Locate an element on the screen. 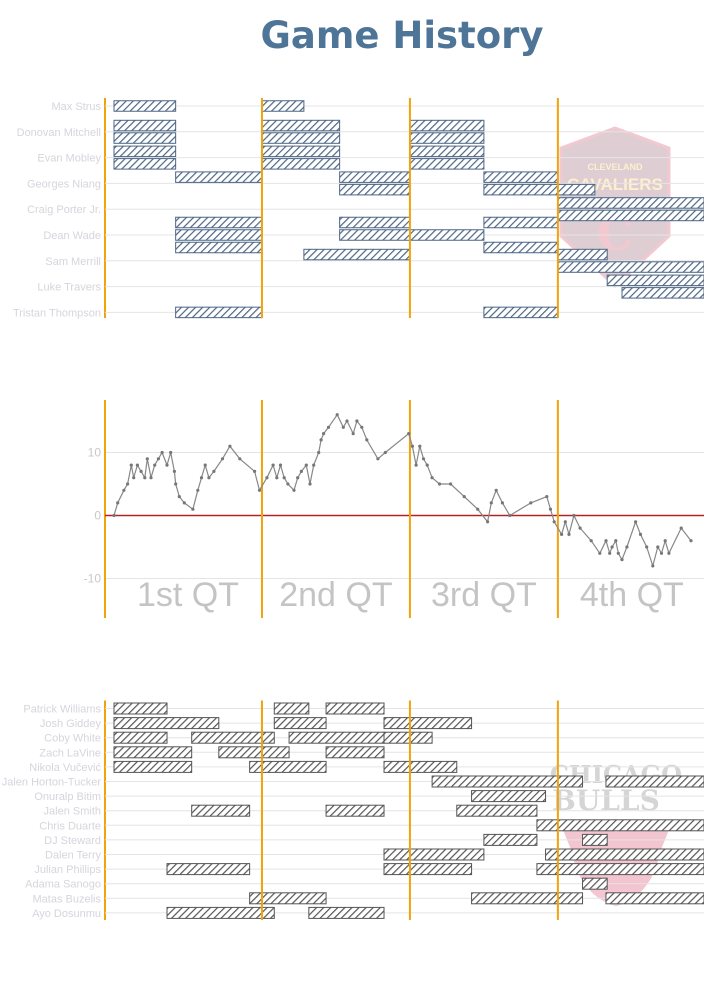 Image resolution: width=704 pixels, height=1000 pixels. score-differential-line is located at coordinates (402, 491).